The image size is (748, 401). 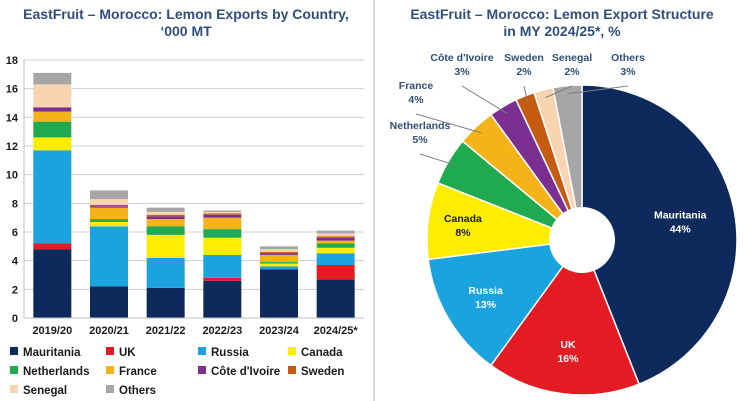 What do you see at coordinates (45, 391) in the screenshot?
I see `legend-label: Senegal` at bounding box center [45, 391].